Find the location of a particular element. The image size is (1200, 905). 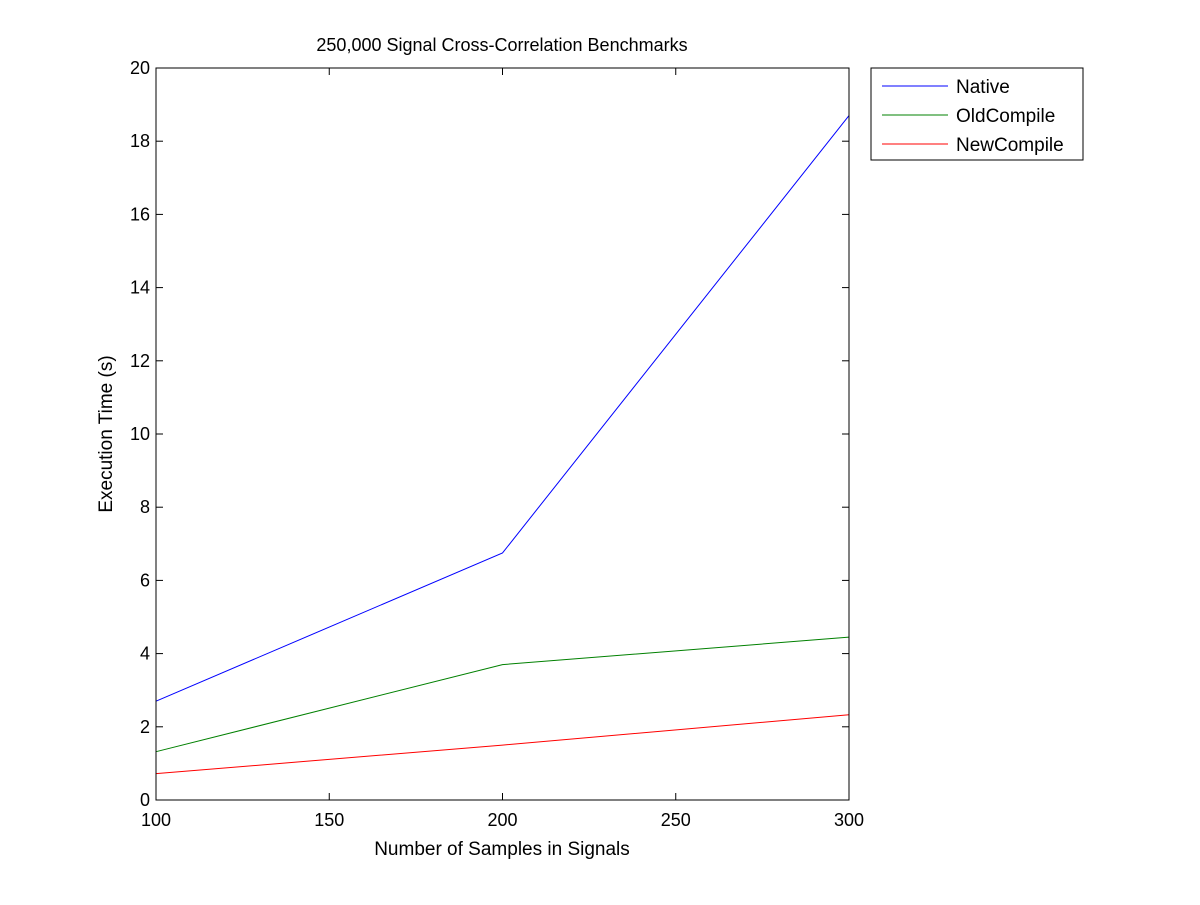

legend-label-oldcompile: OldCompile is located at coordinates (1005, 116).